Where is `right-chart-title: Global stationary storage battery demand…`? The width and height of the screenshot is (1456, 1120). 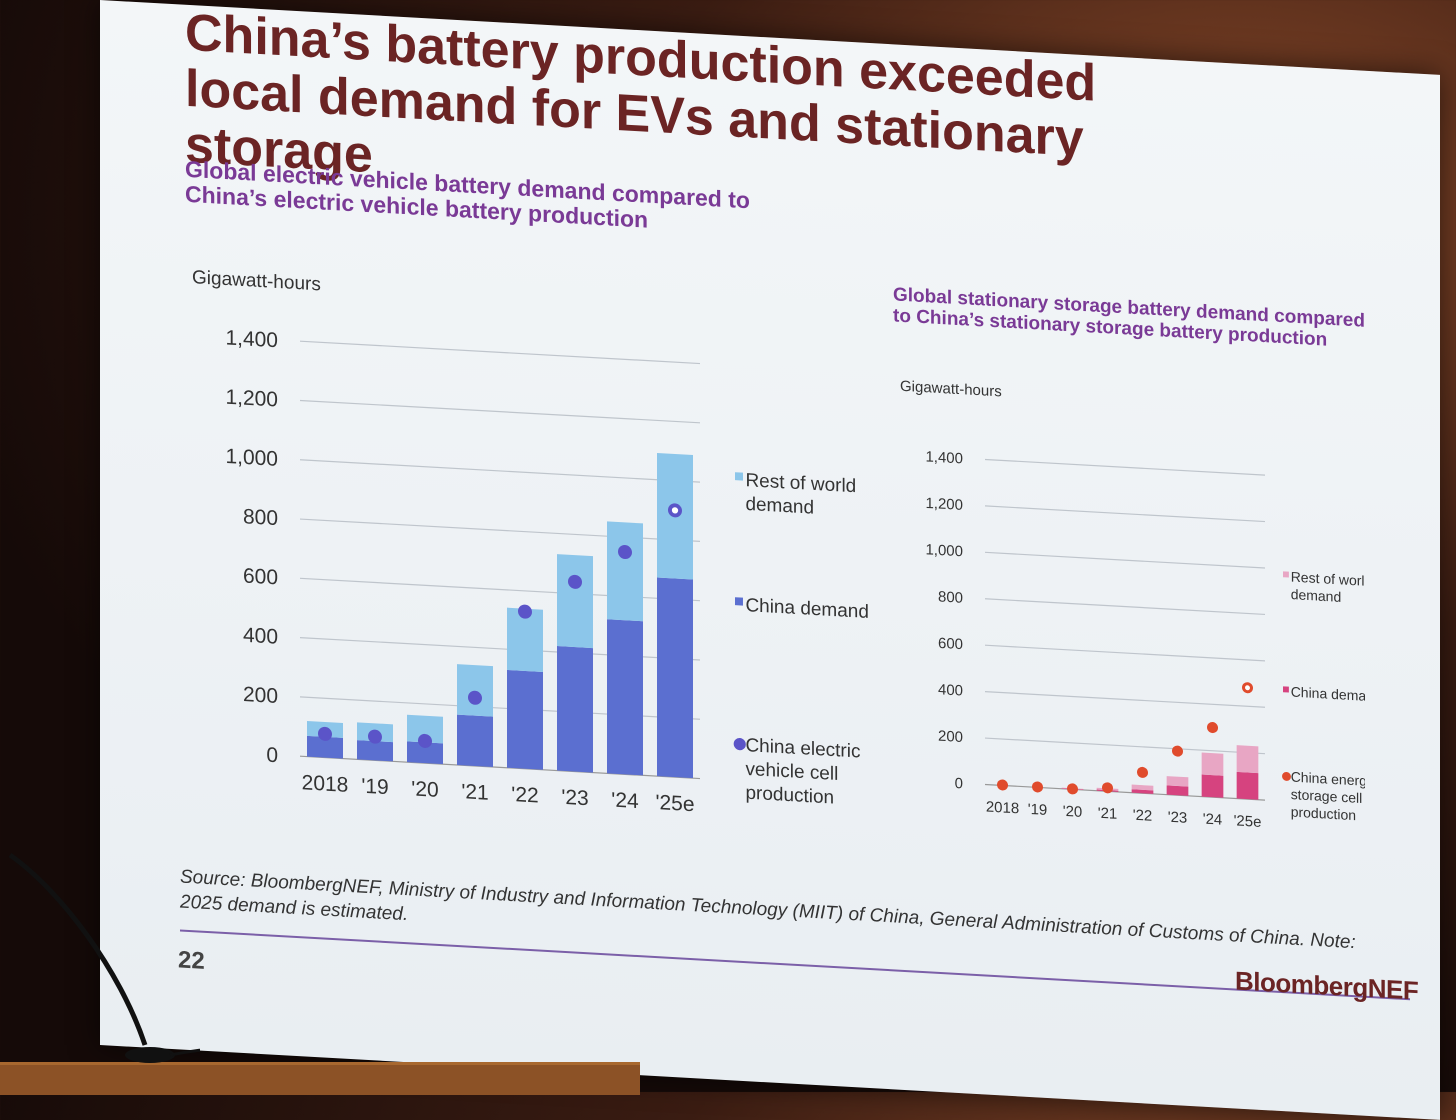 right-chart-title: Global stationary storage battery demand… is located at coordinates (1129, 317).